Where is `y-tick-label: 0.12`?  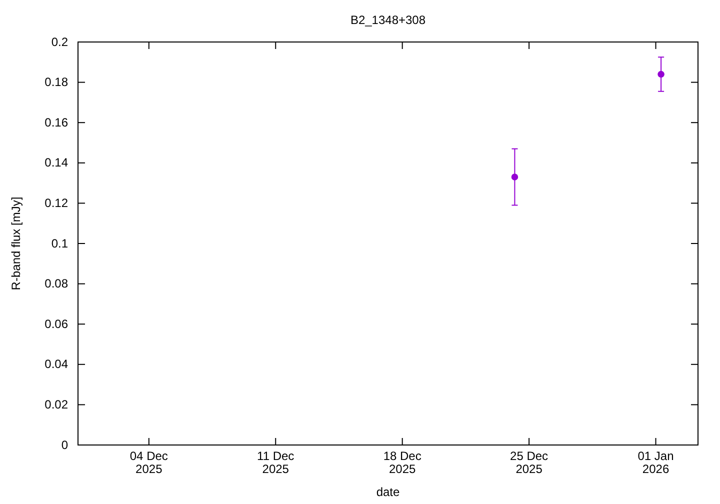
y-tick-label: 0.12 is located at coordinates (56, 203).